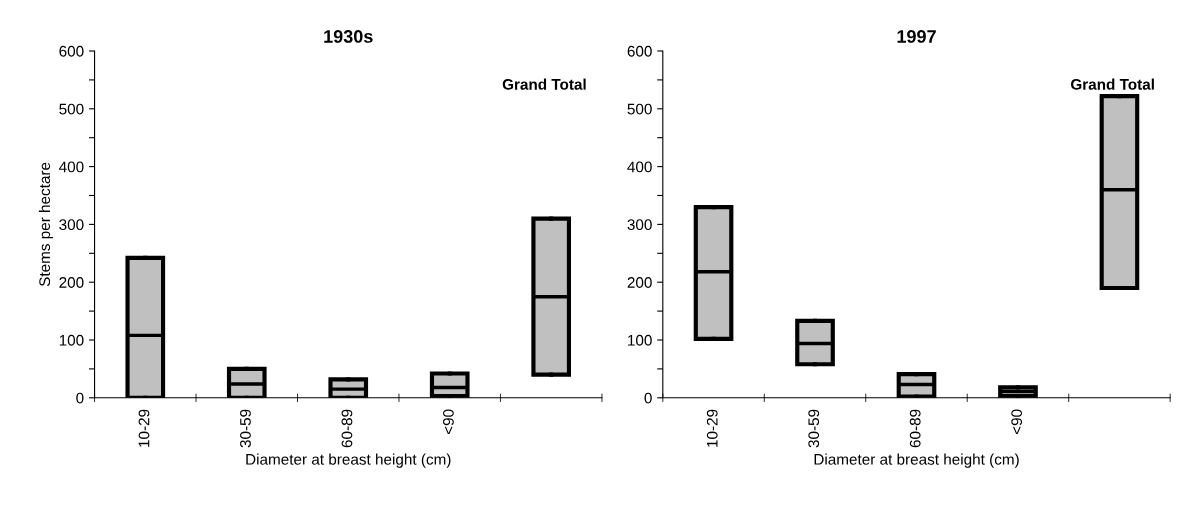  Describe the element at coordinates (348, 36) in the screenshot. I see `chart-title: 1930s` at that location.